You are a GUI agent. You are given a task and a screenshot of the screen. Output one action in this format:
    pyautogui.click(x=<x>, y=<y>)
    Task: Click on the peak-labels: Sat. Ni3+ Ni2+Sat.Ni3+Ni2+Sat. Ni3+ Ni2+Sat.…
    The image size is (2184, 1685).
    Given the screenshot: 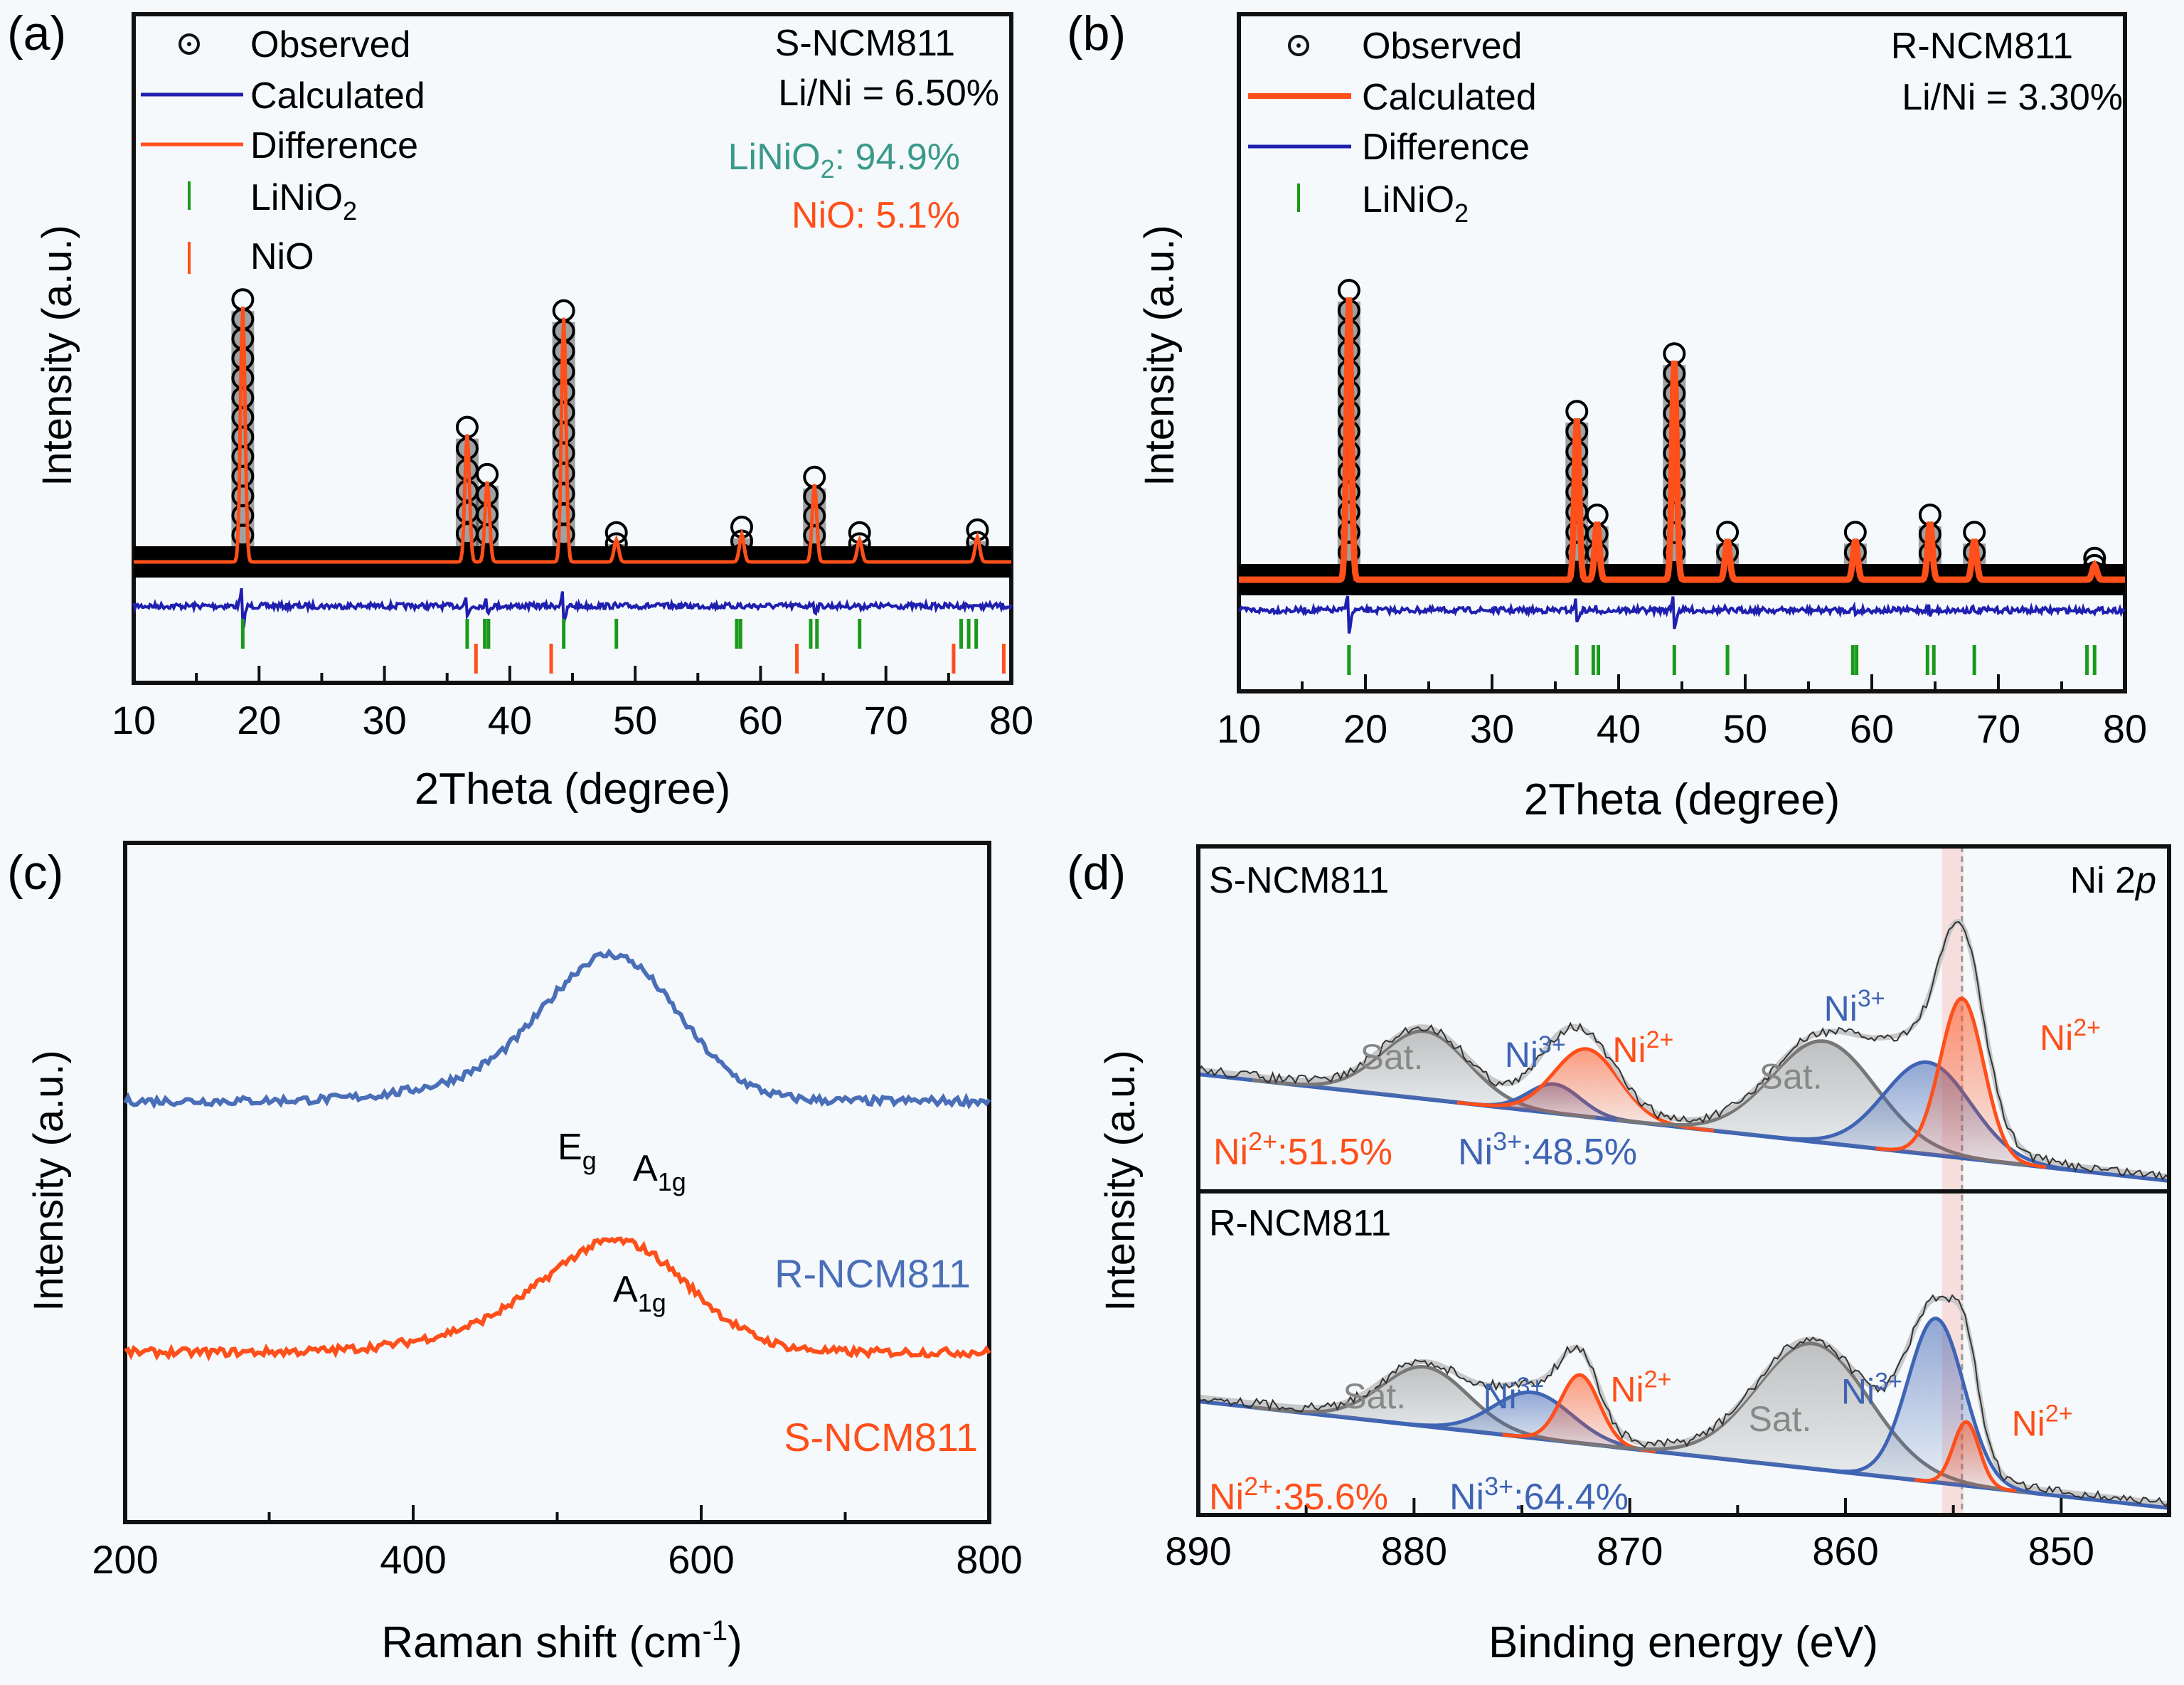 What is the action you would take?
    pyautogui.click(x=1722, y=1214)
    